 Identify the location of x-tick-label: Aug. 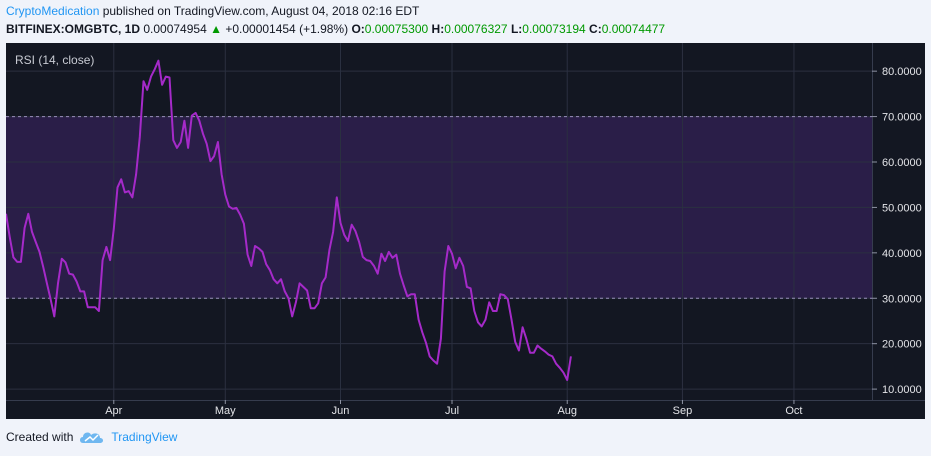
(567, 411).